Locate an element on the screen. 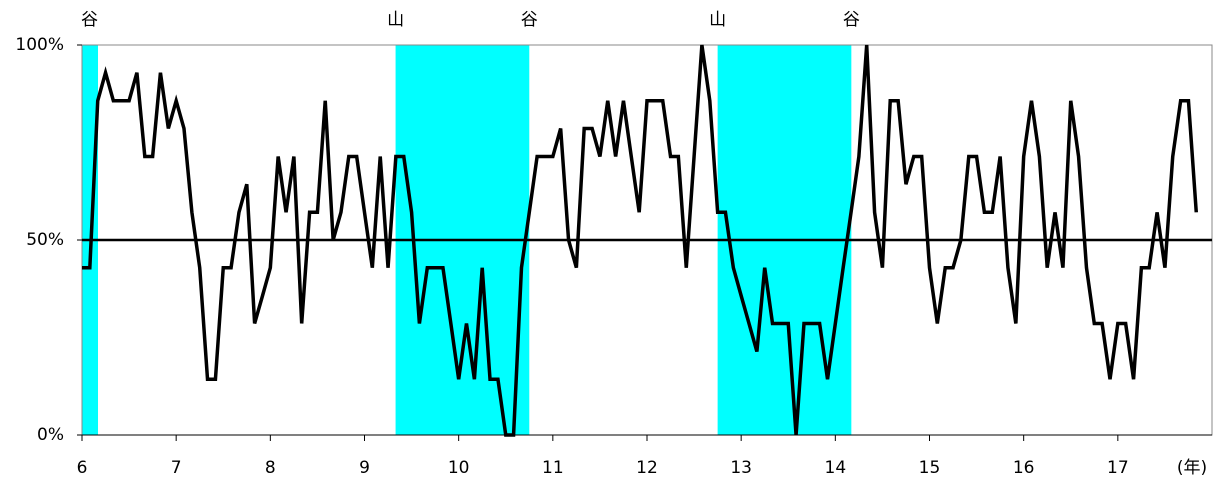  x-tick-label: 10 is located at coordinates (459, 468).